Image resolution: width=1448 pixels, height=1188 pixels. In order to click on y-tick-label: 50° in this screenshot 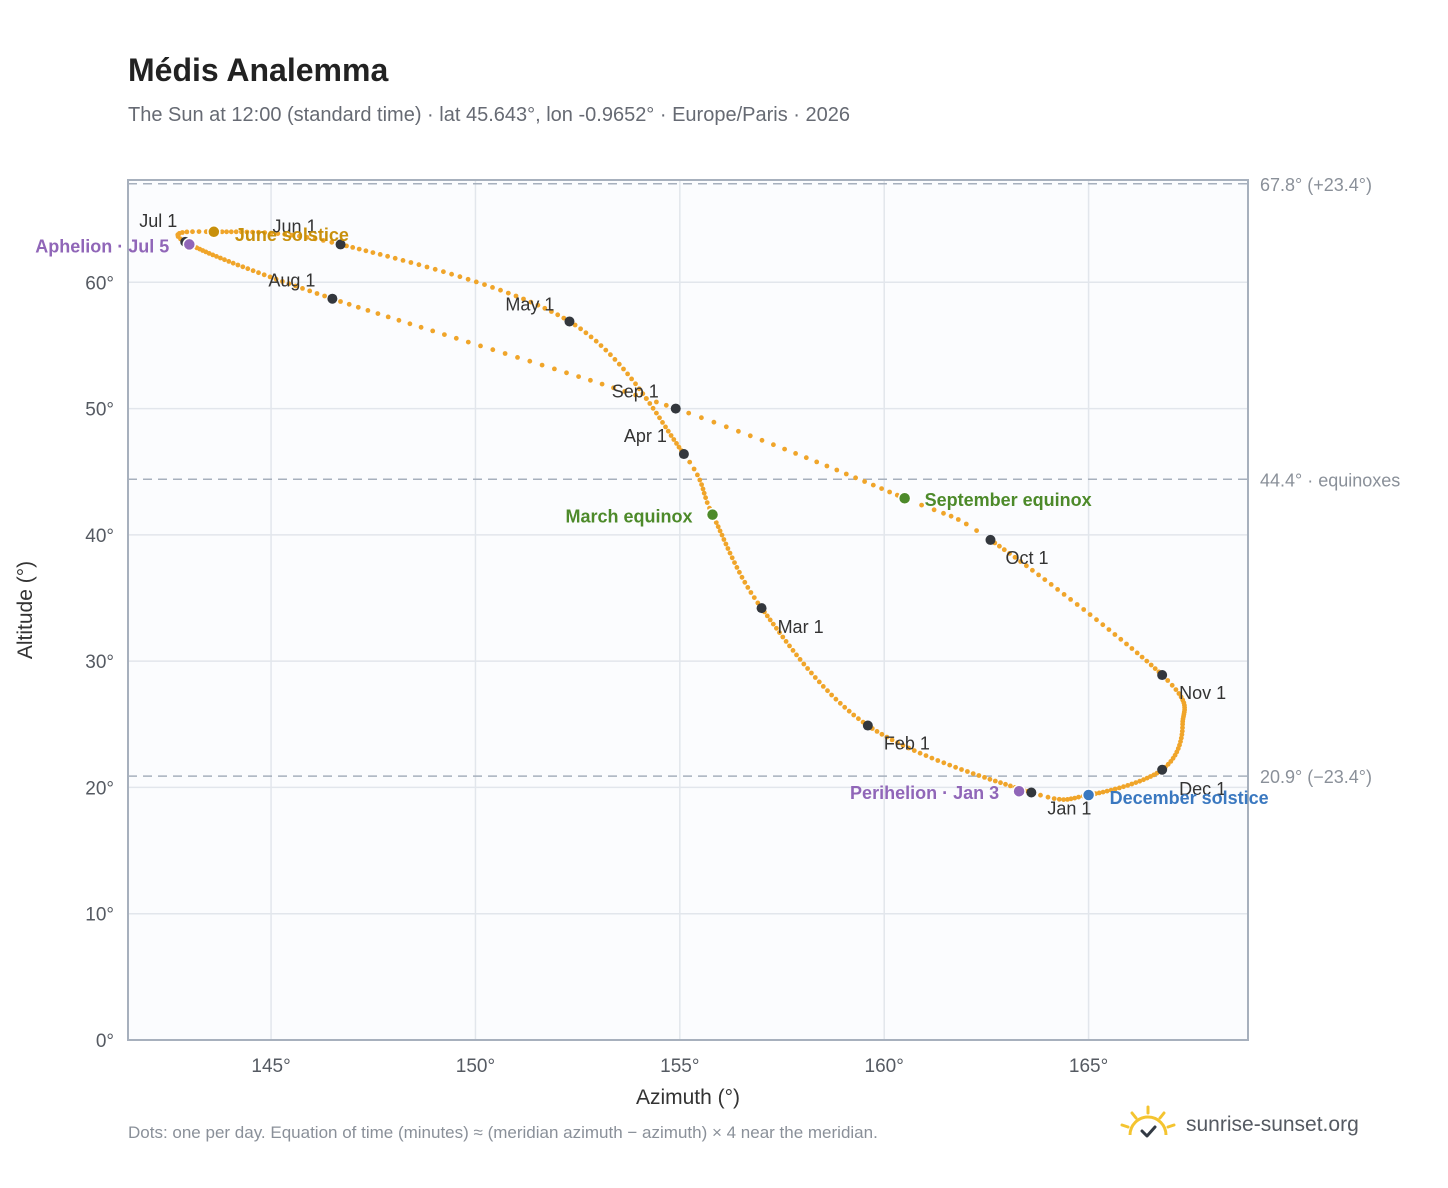, I will do `click(99, 410)`.